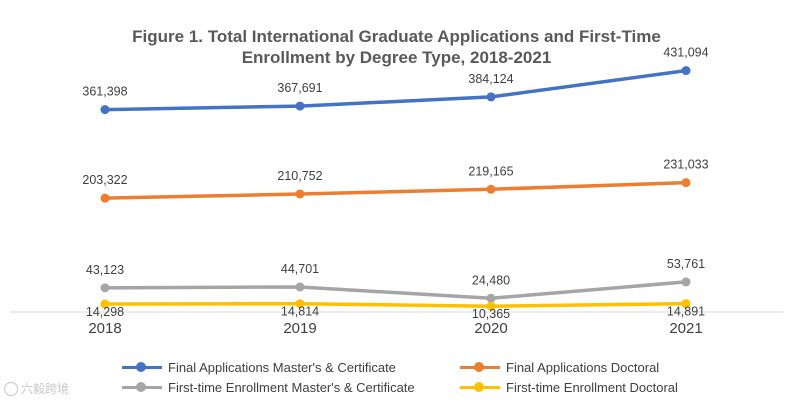 The width and height of the screenshot is (793, 406). I want to click on data-label: 14,298, so click(105, 312).